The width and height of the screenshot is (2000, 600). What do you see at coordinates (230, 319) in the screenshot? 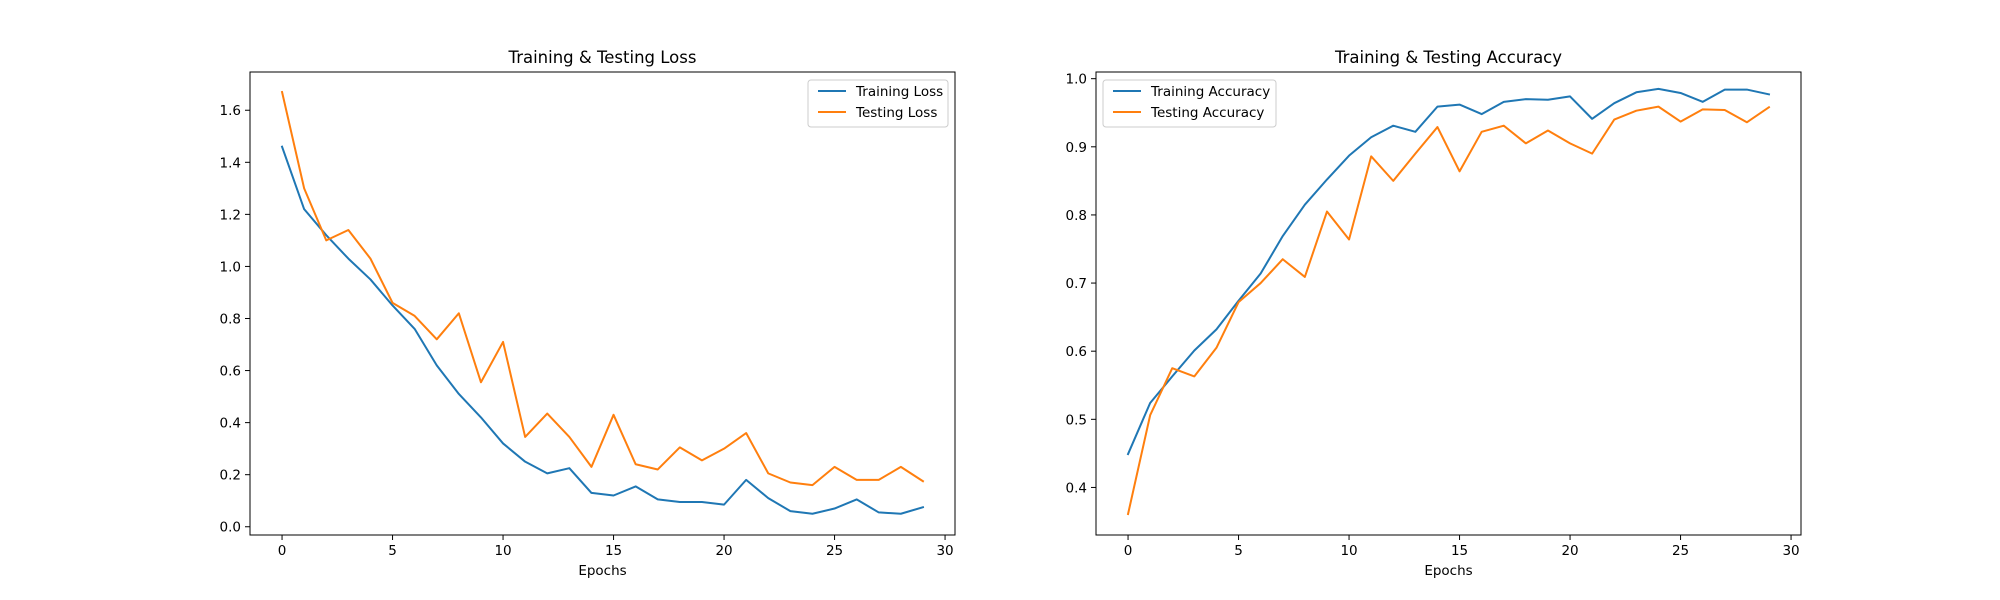
I see `loss-y-tick-label: 0.8` at bounding box center [230, 319].